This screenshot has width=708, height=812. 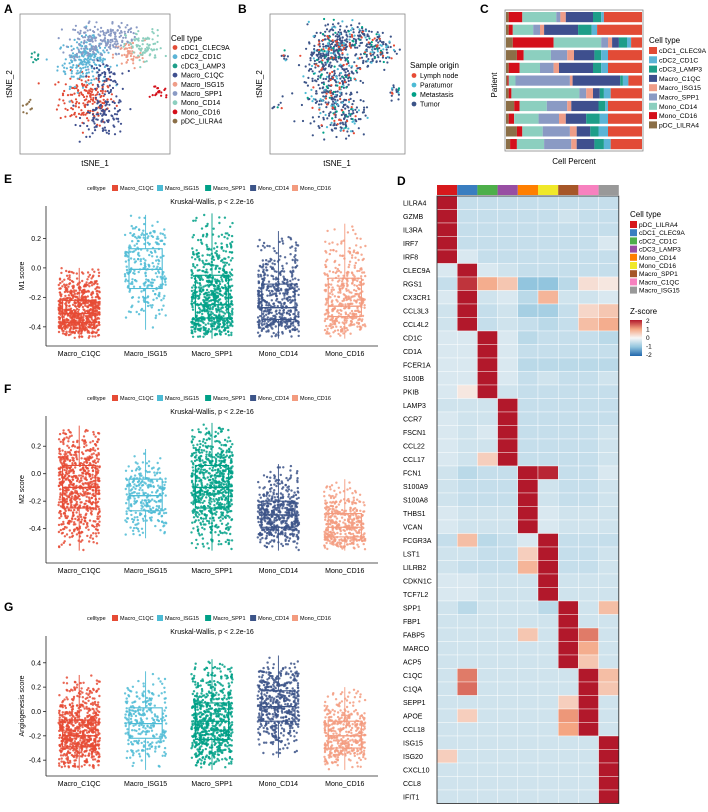 I want to click on x-tick-label: Mono_CD14, so click(x=278, y=354).